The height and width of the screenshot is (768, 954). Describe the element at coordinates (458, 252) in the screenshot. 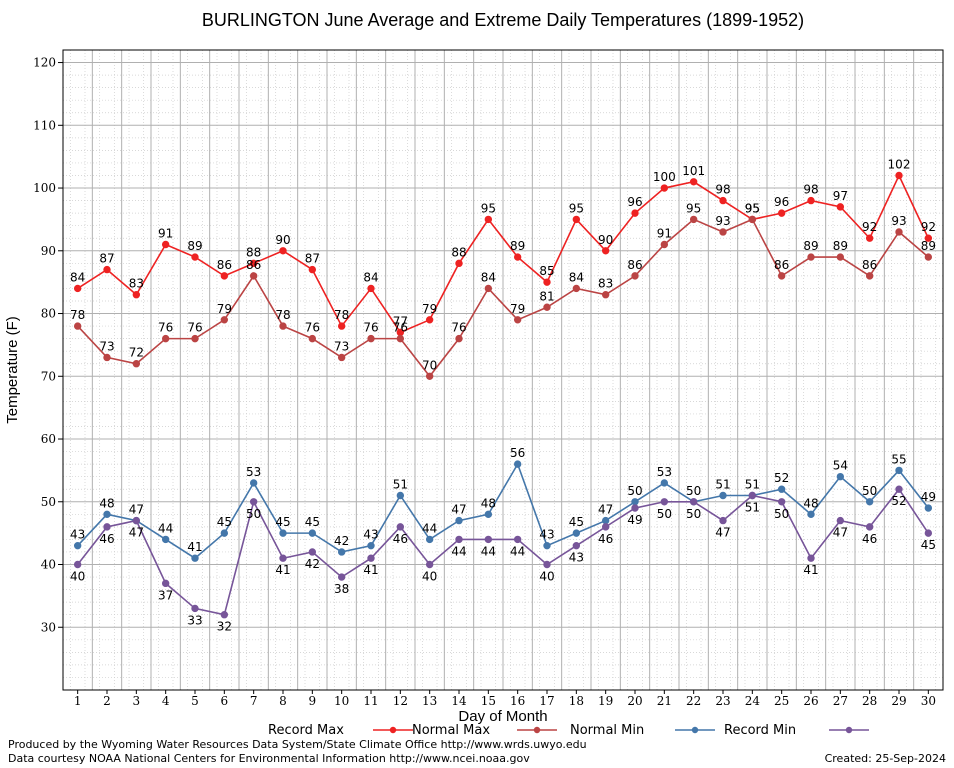

I see `data-label: 88` at that location.